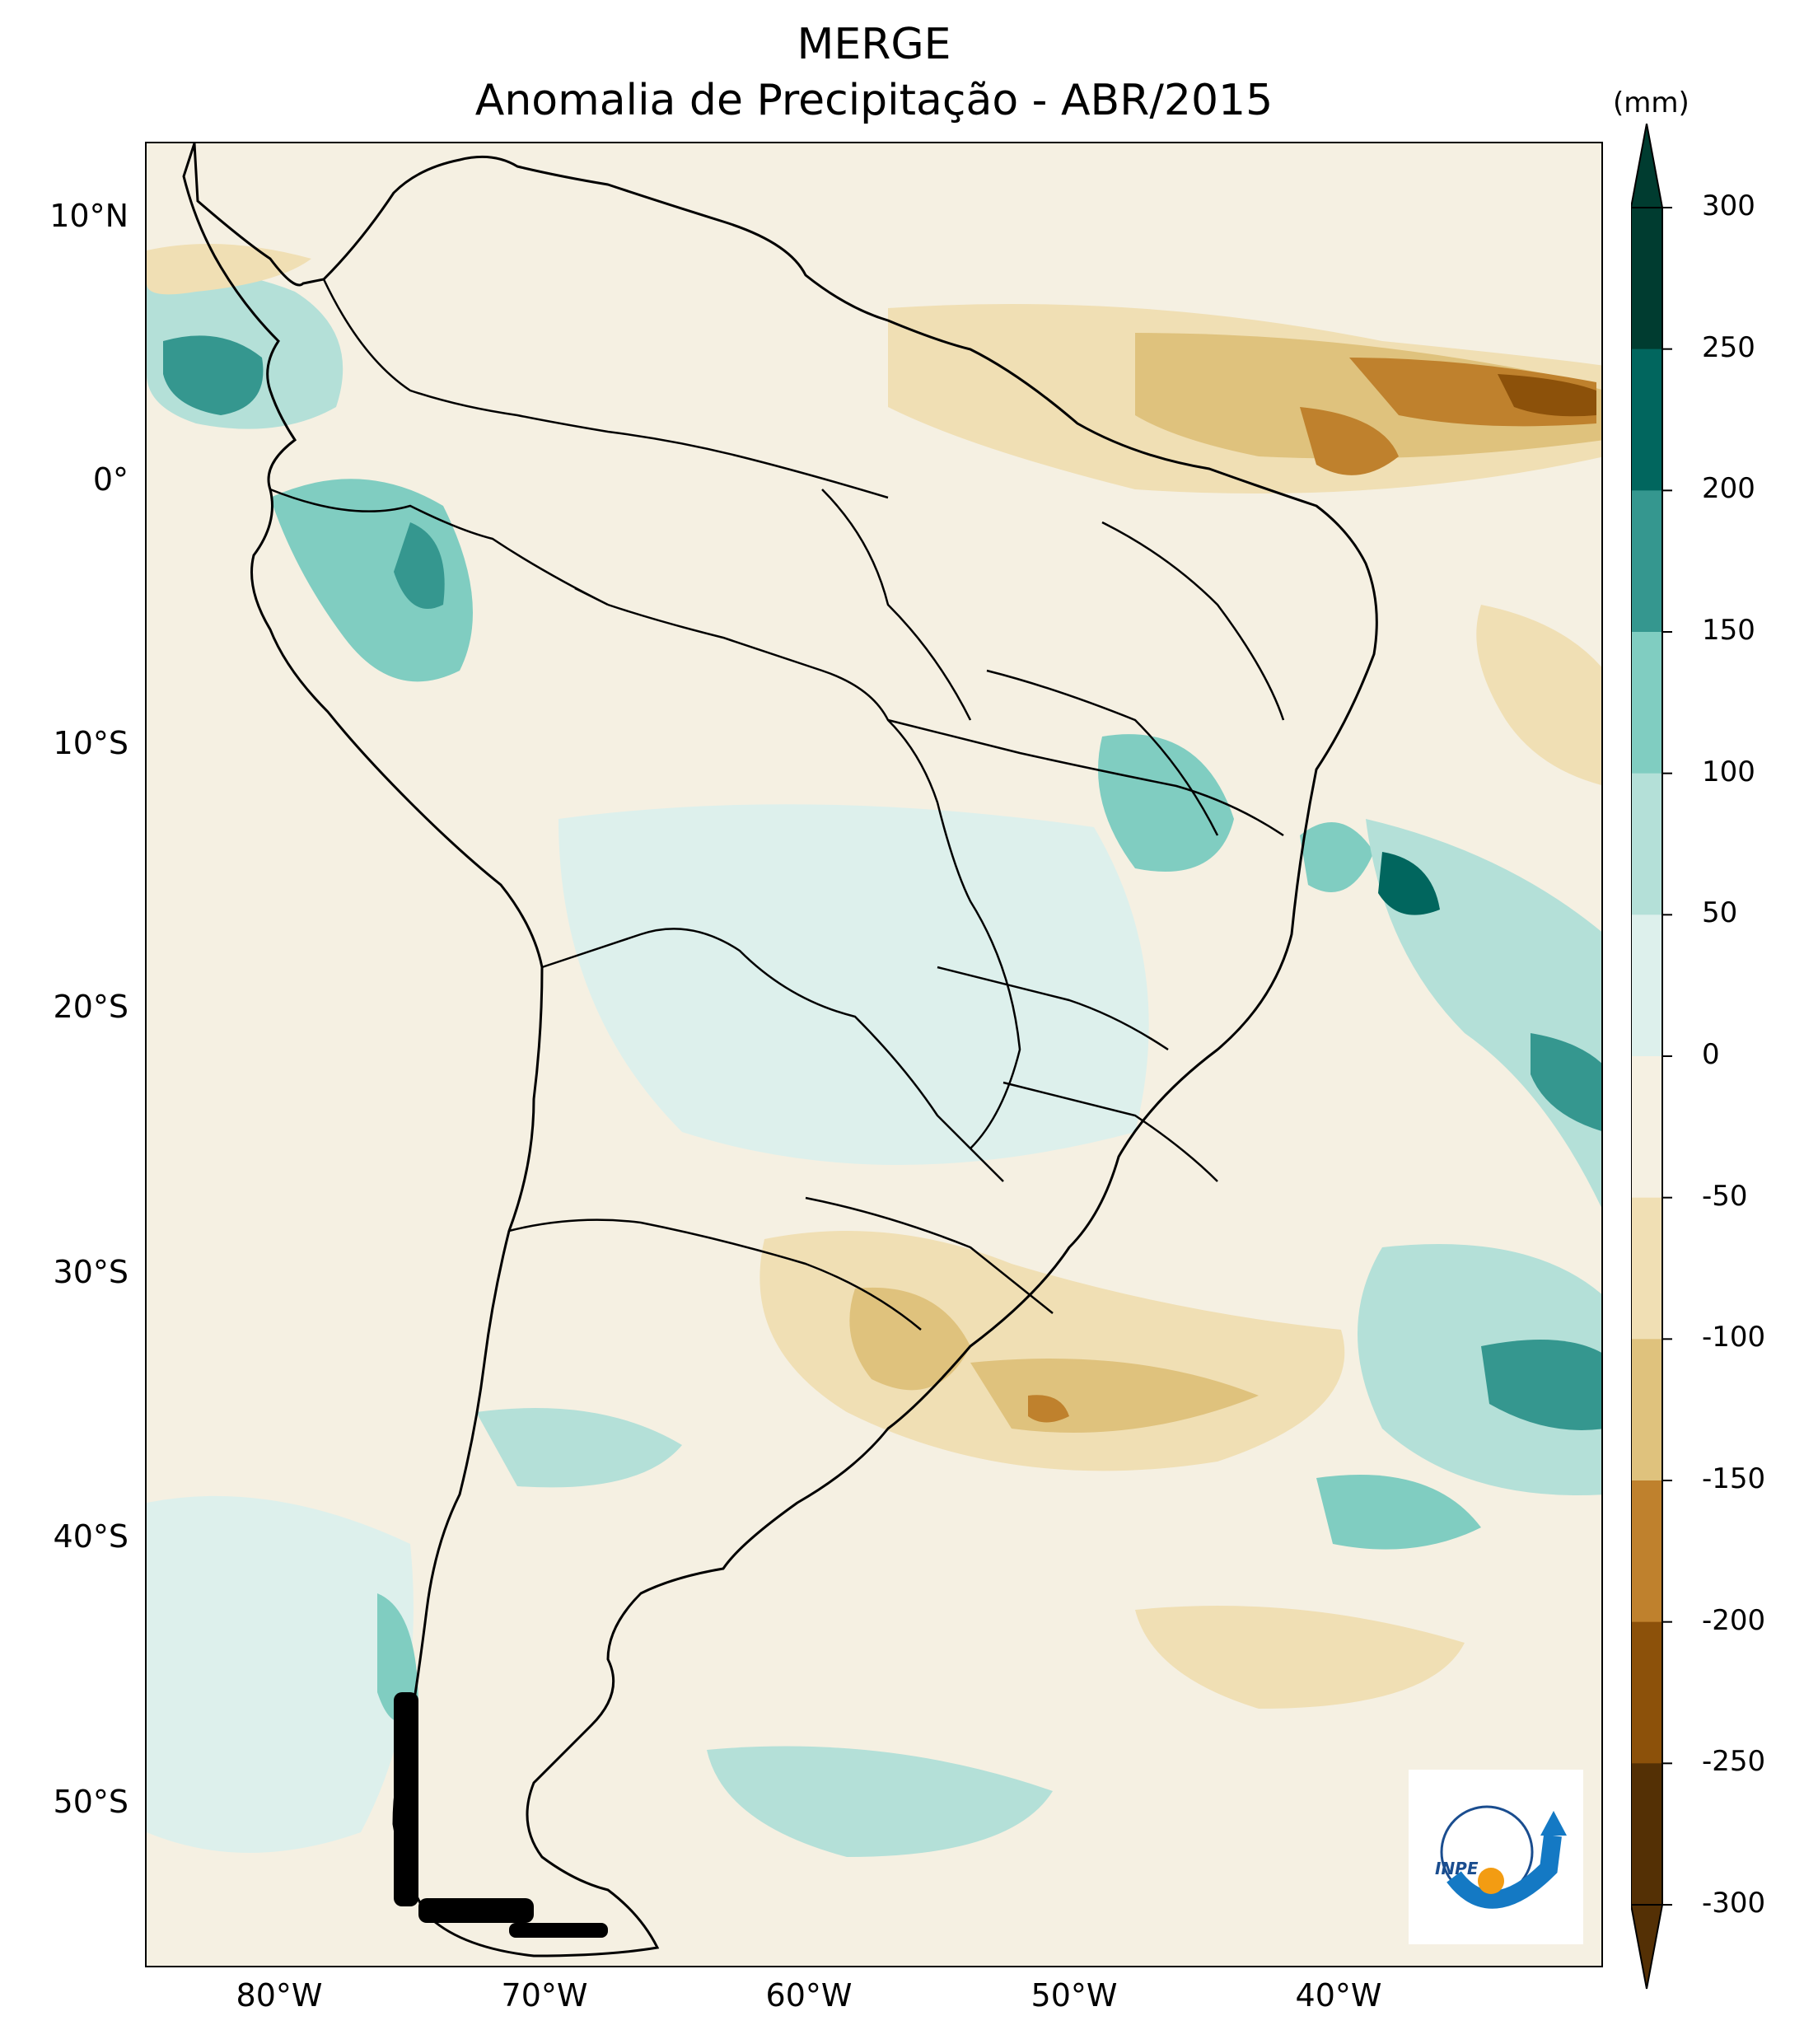  What do you see at coordinates (1728, 630) in the screenshot?
I see `colorbar-label: 150` at bounding box center [1728, 630].